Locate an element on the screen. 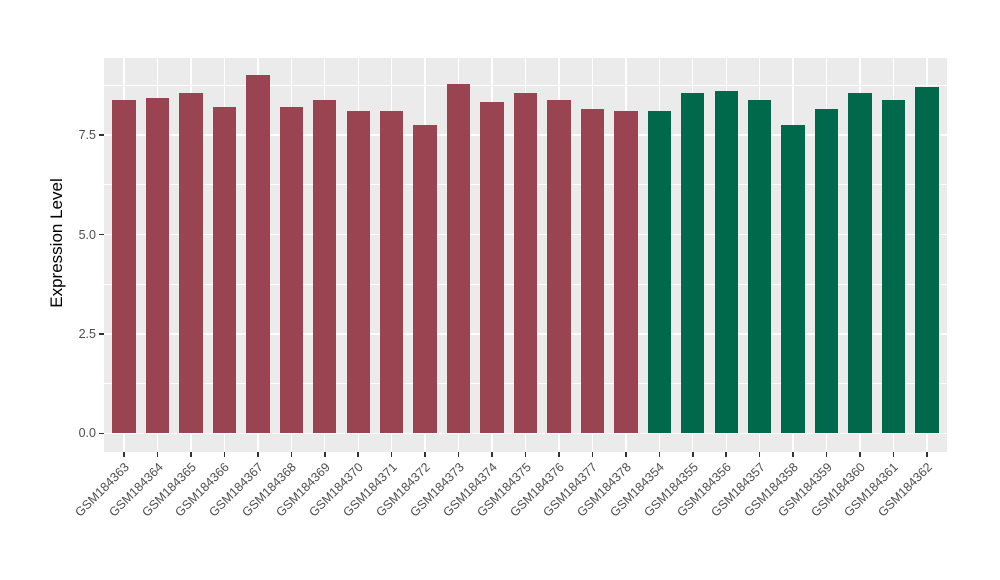  bar-GSM184361 is located at coordinates (893, 266).